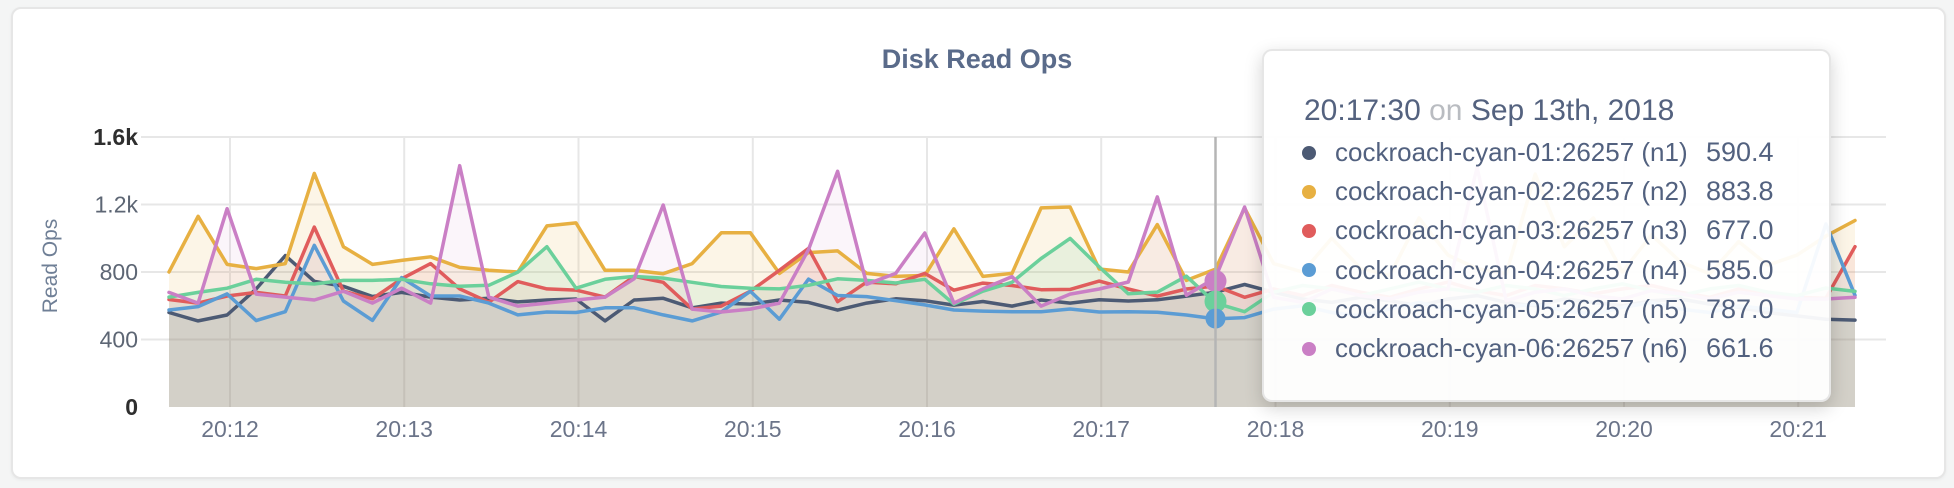 The image size is (1954, 488). Describe the element at coordinates (119, 340) in the screenshot. I see `svg-text: 400` at that location.